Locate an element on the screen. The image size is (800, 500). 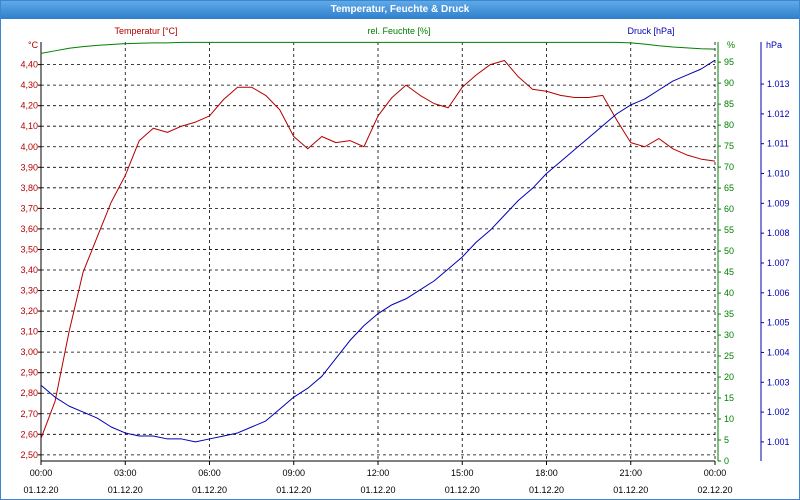
pressure-tick-label: 1.013 is located at coordinates (778, 84).